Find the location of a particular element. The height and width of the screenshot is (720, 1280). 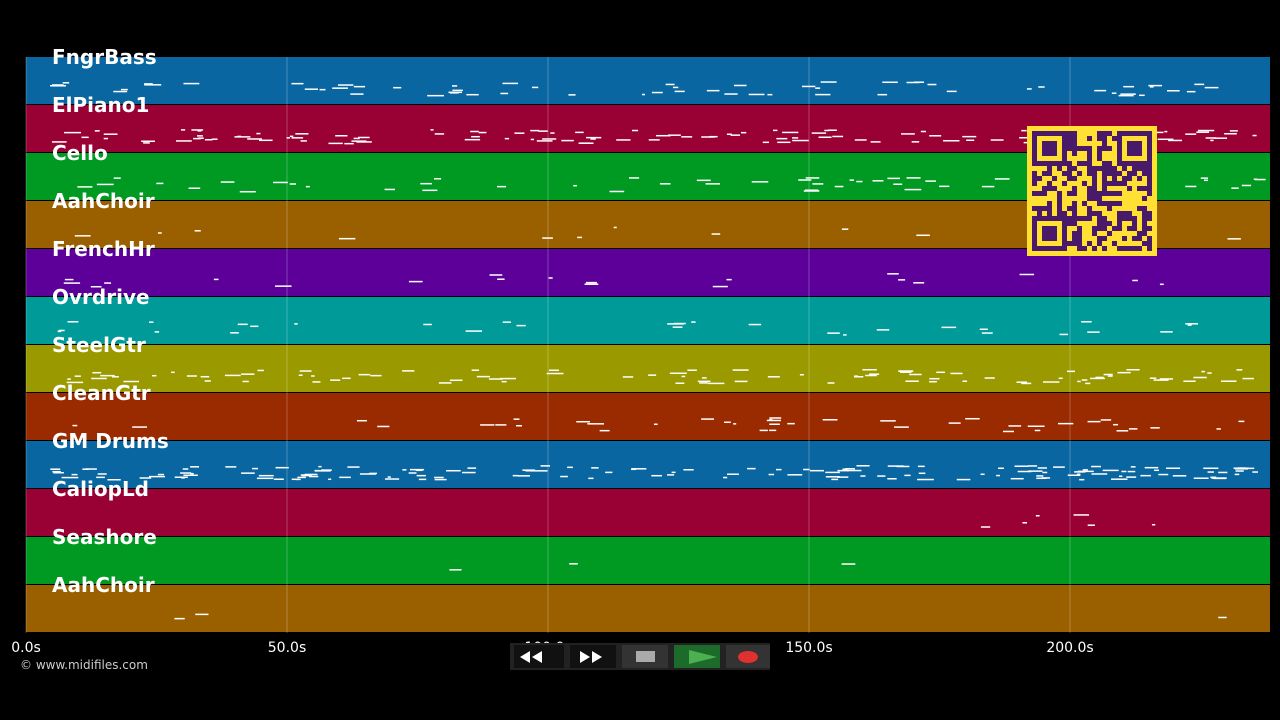

play-button is located at coordinates (697, 656).